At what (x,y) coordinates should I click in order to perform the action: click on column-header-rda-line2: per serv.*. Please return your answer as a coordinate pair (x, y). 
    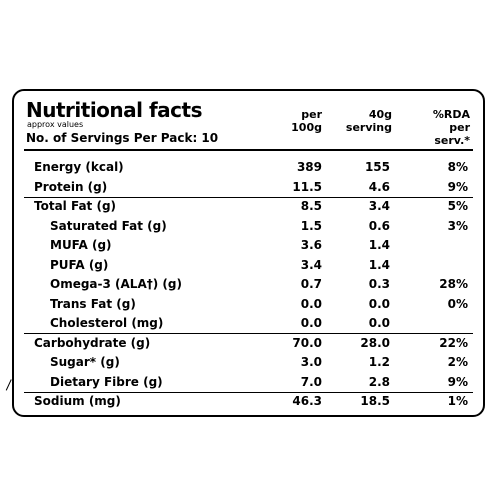
    Looking at the image, I should click on (452, 134).